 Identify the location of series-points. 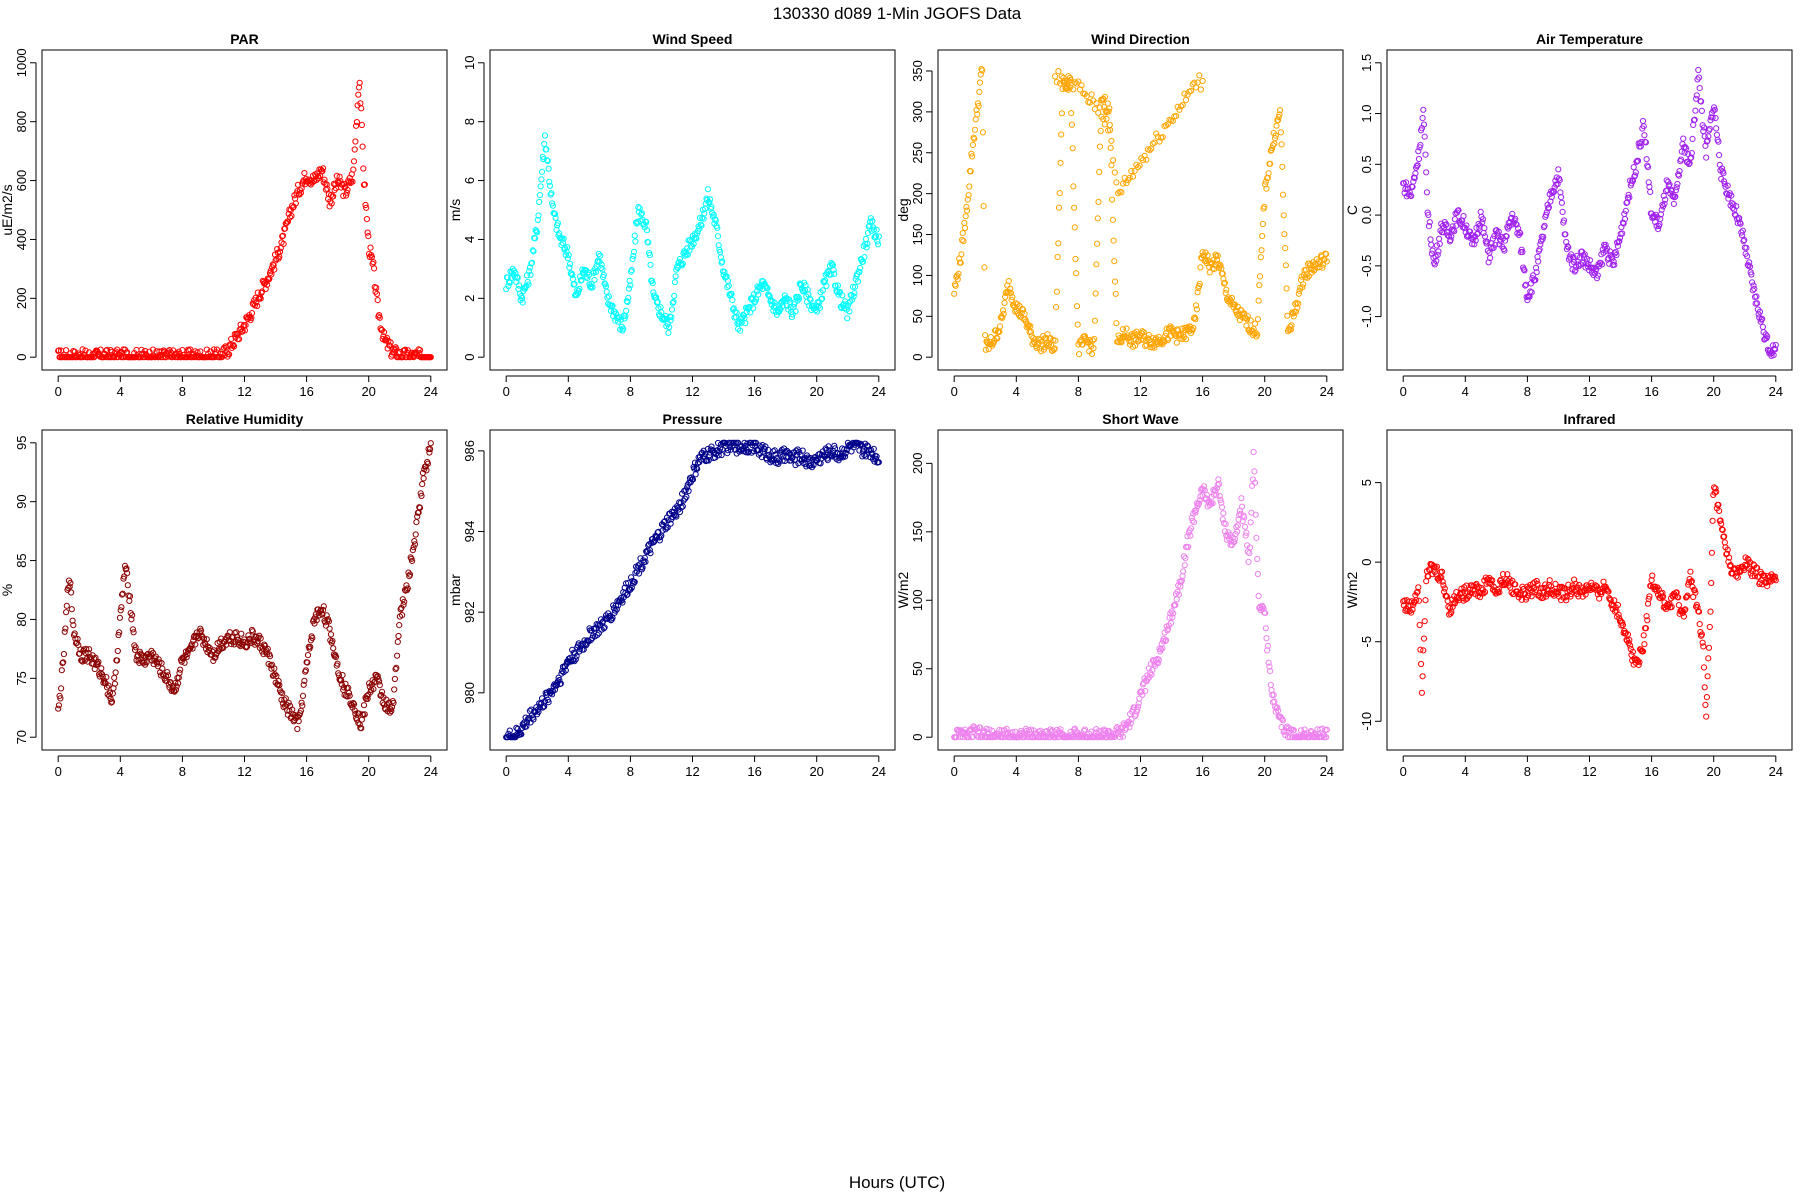
(692, 590).